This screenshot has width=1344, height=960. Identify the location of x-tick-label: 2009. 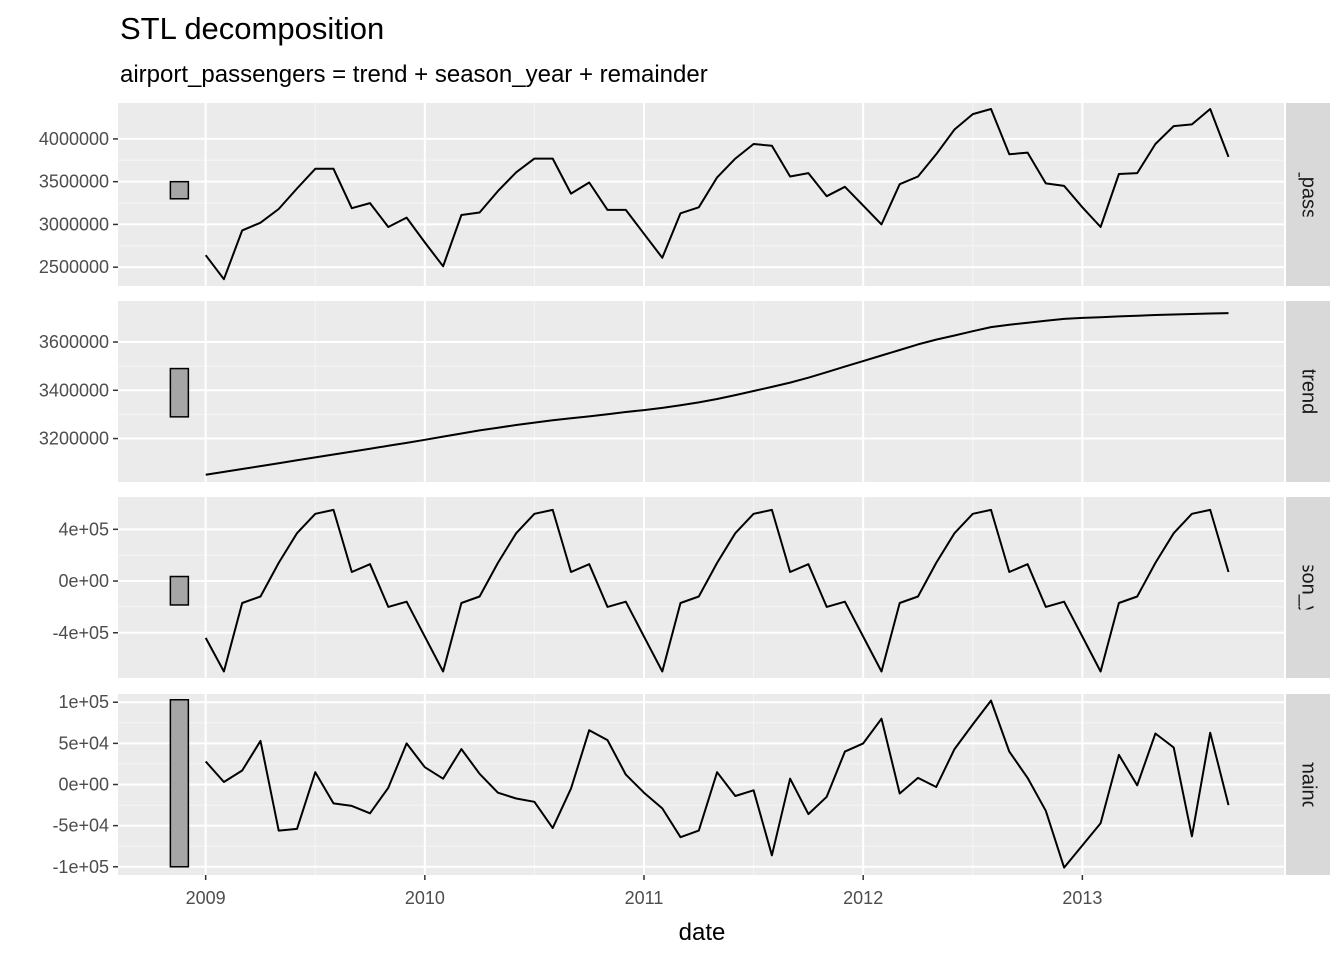
(206, 898).